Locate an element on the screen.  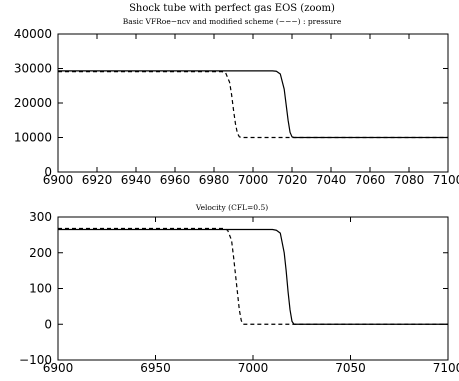
pressure-xtick-label: 6960 is located at coordinates (175, 180).